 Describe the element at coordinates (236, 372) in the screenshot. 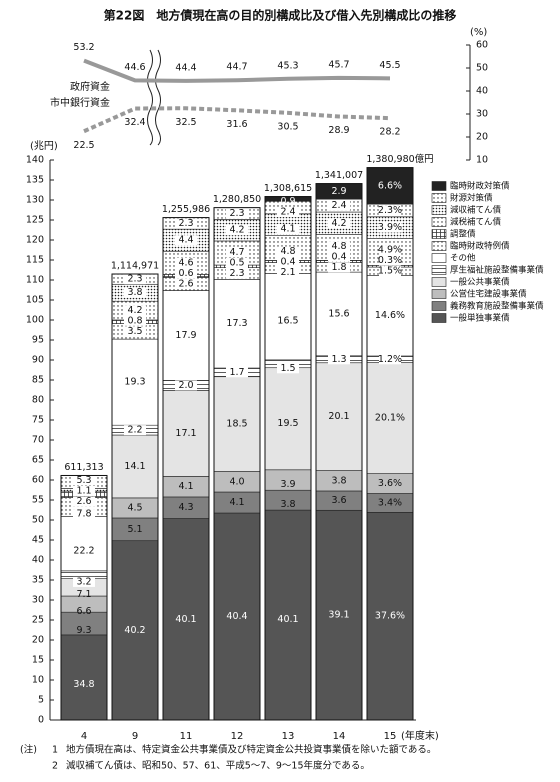

I see `data-label: 1.7` at that location.